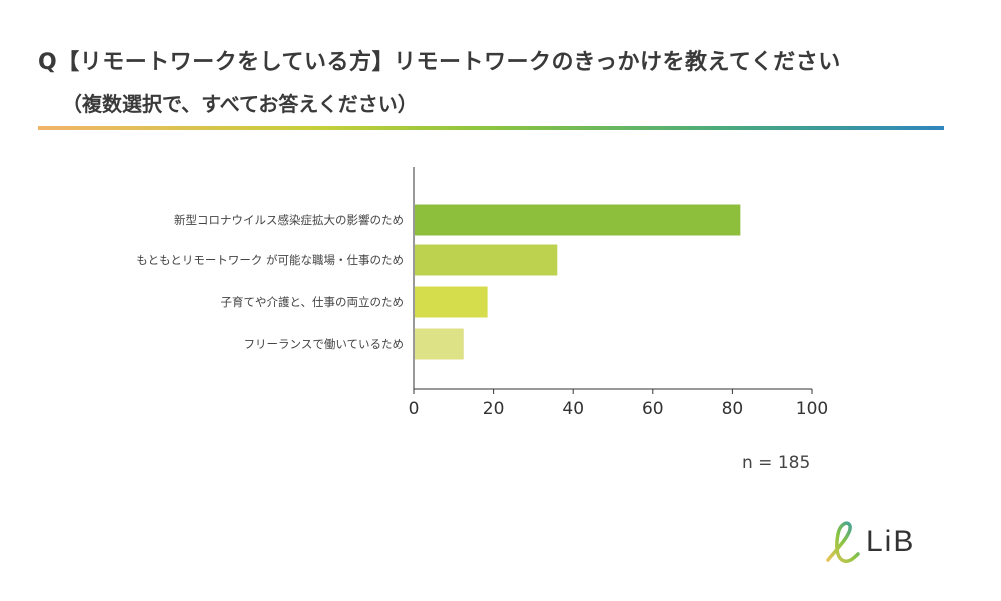 This screenshot has height=601, width=1001. Describe the element at coordinates (573, 409) in the screenshot. I see `x-tick-label-40: 40` at that location.